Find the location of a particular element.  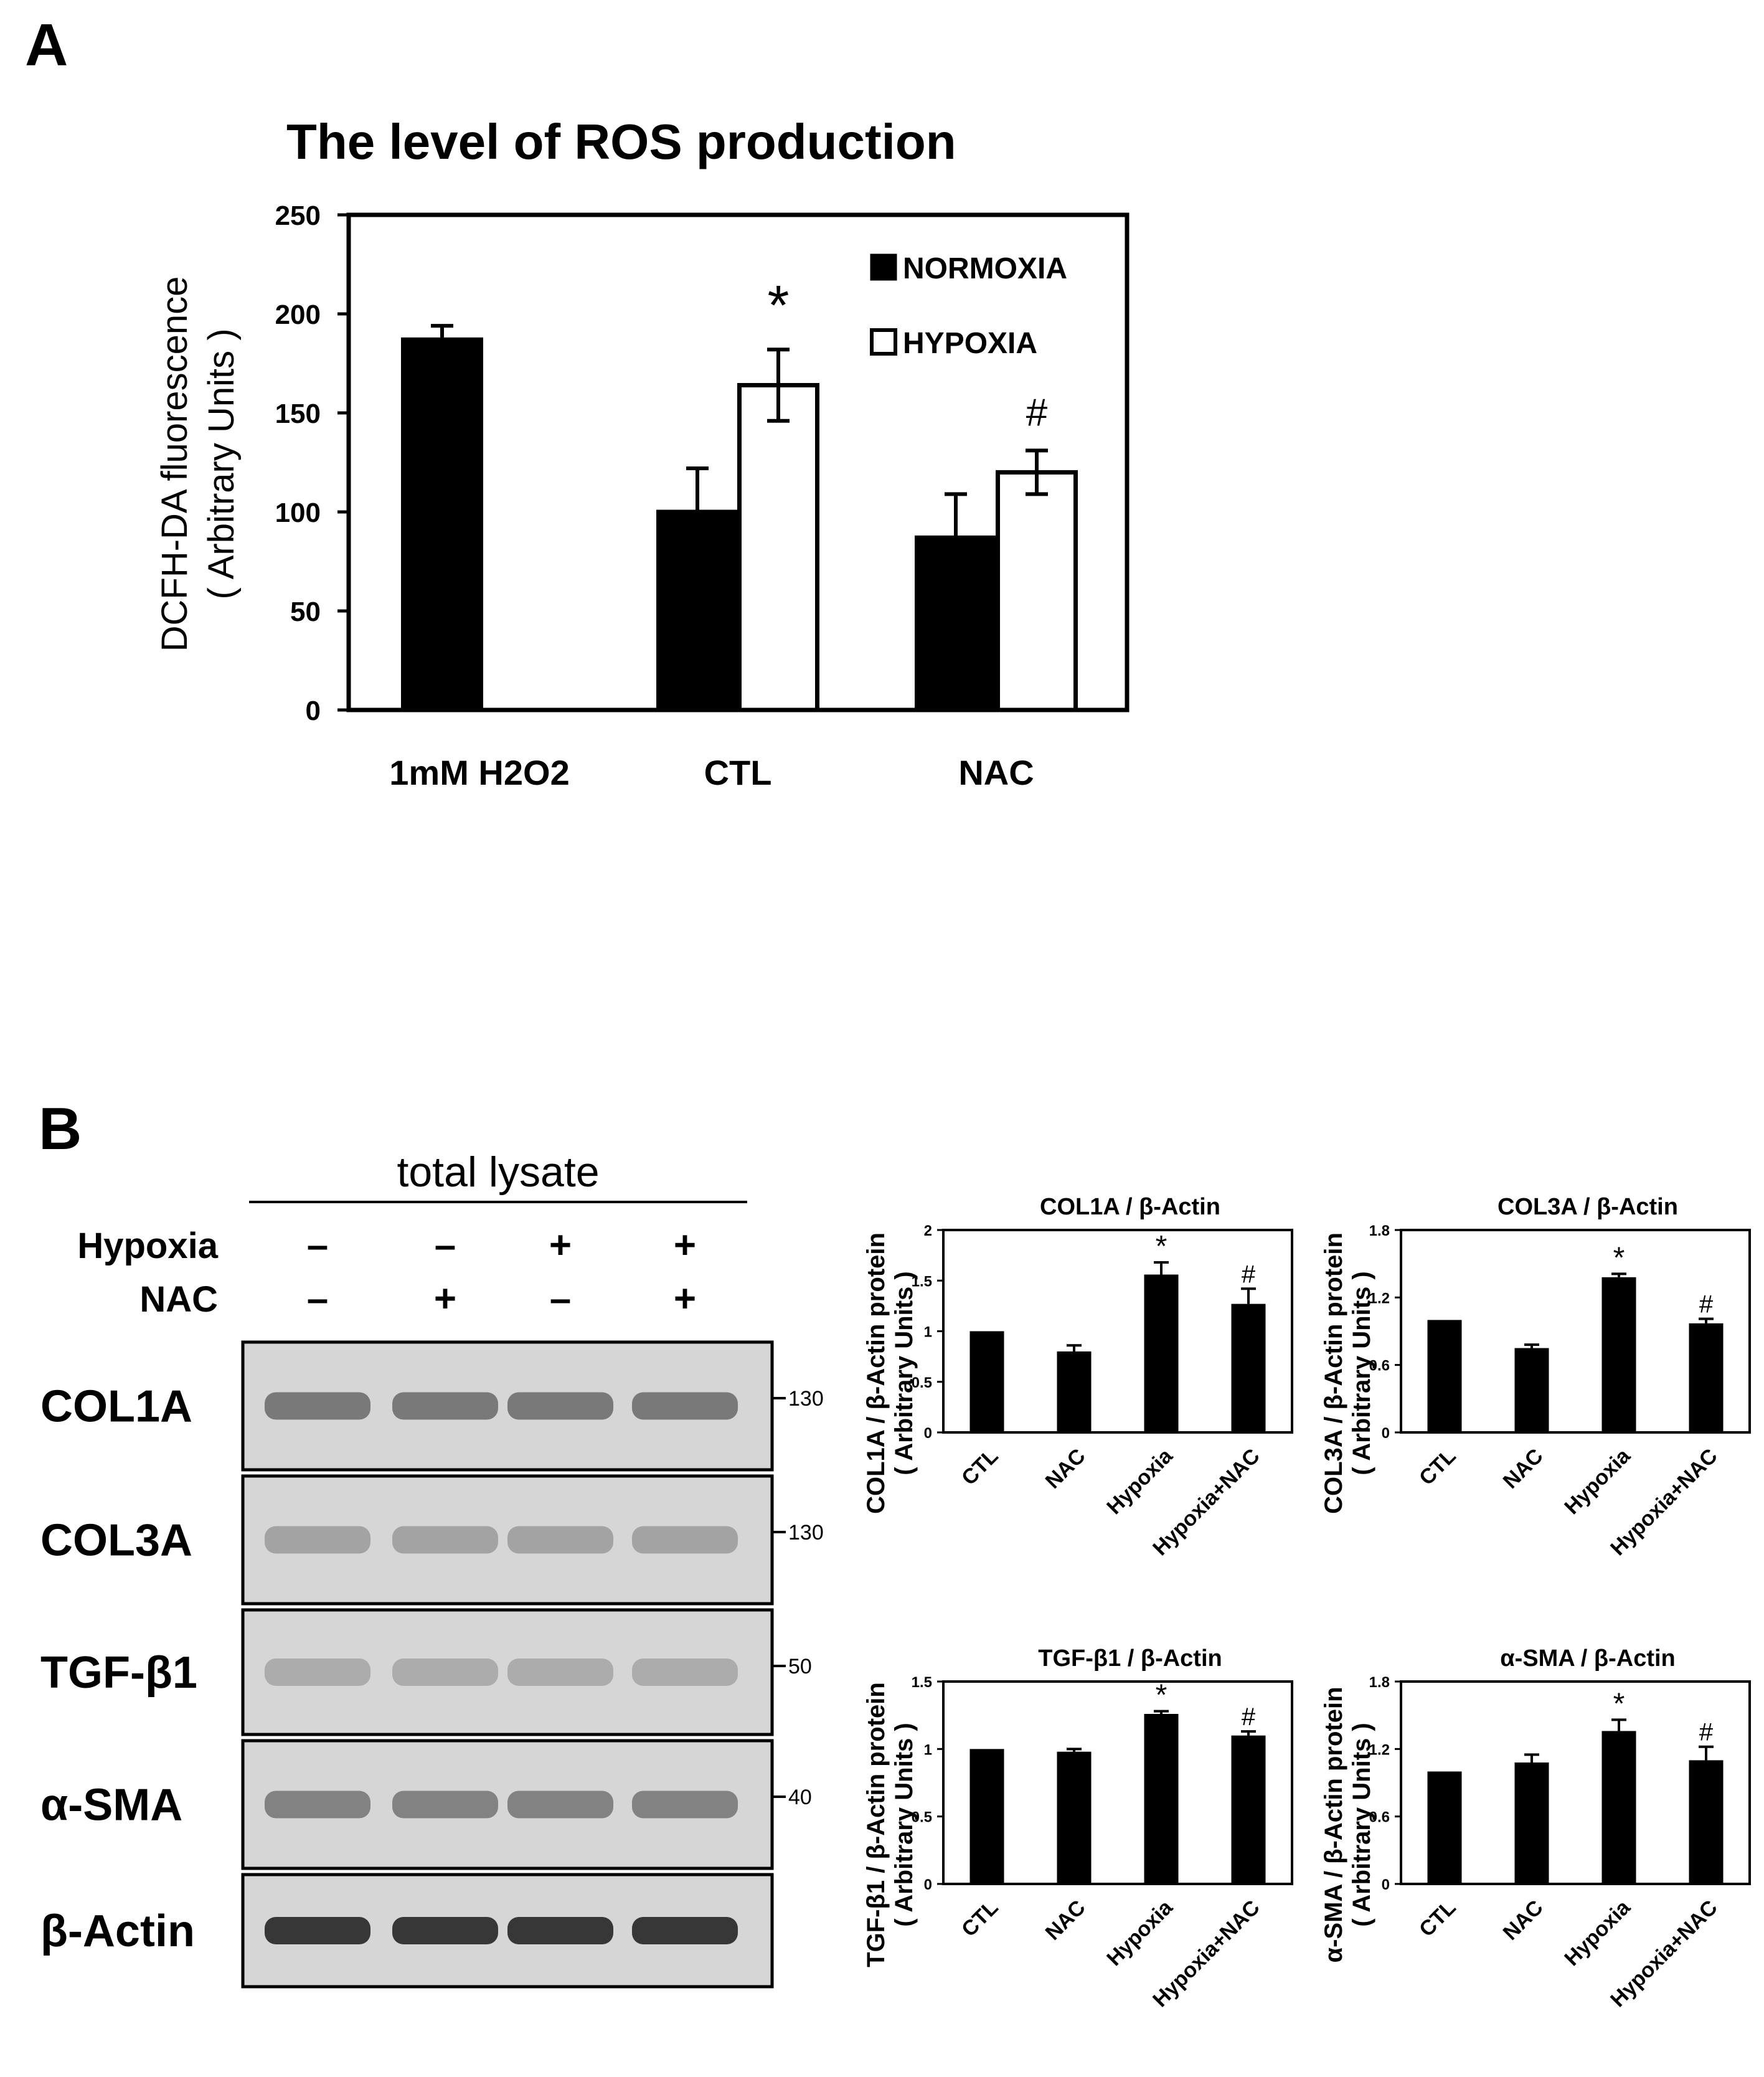

panel-label-a: A is located at coordinates (47, 45).